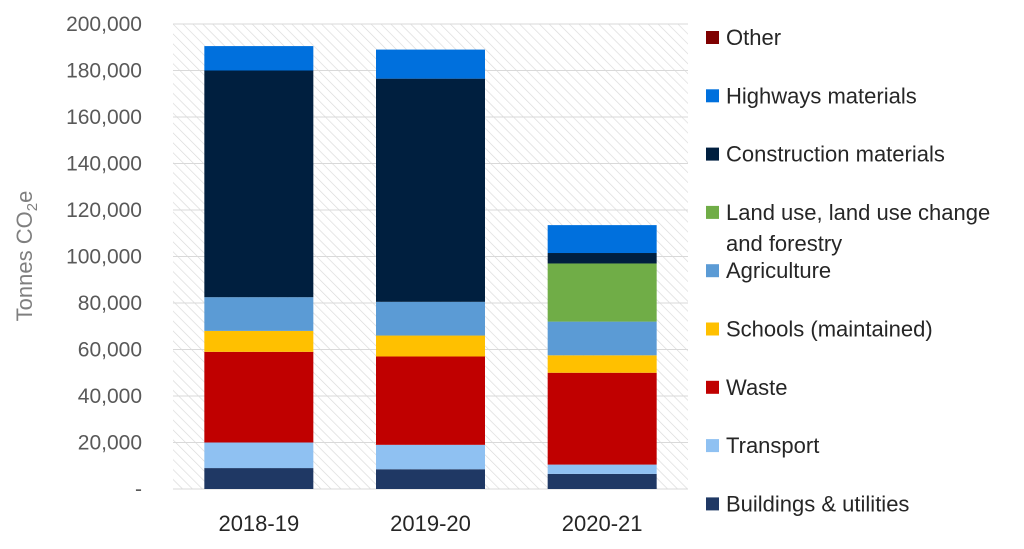 This screenshot has height=549, width=1024. I want to click on legend-item: Other, so click(743, 37).